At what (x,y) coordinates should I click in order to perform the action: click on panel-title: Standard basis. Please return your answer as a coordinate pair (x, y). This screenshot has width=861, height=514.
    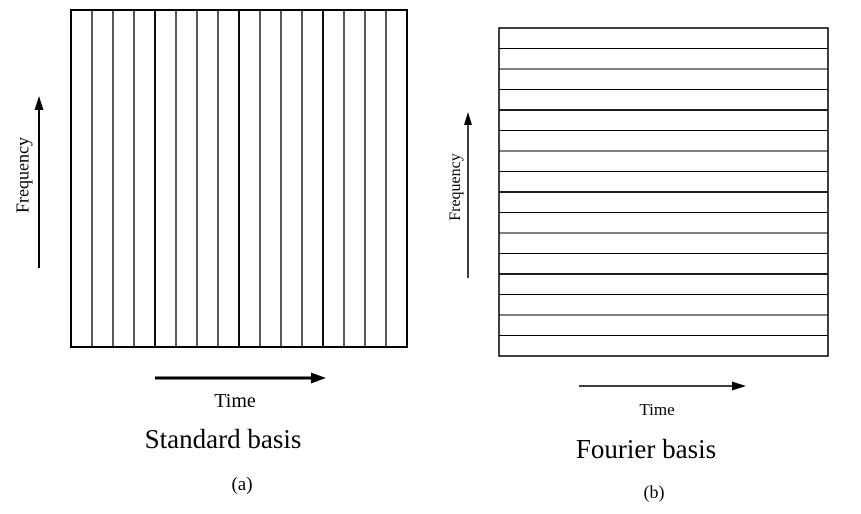
    Looking at the image, I should click on (223, 439).